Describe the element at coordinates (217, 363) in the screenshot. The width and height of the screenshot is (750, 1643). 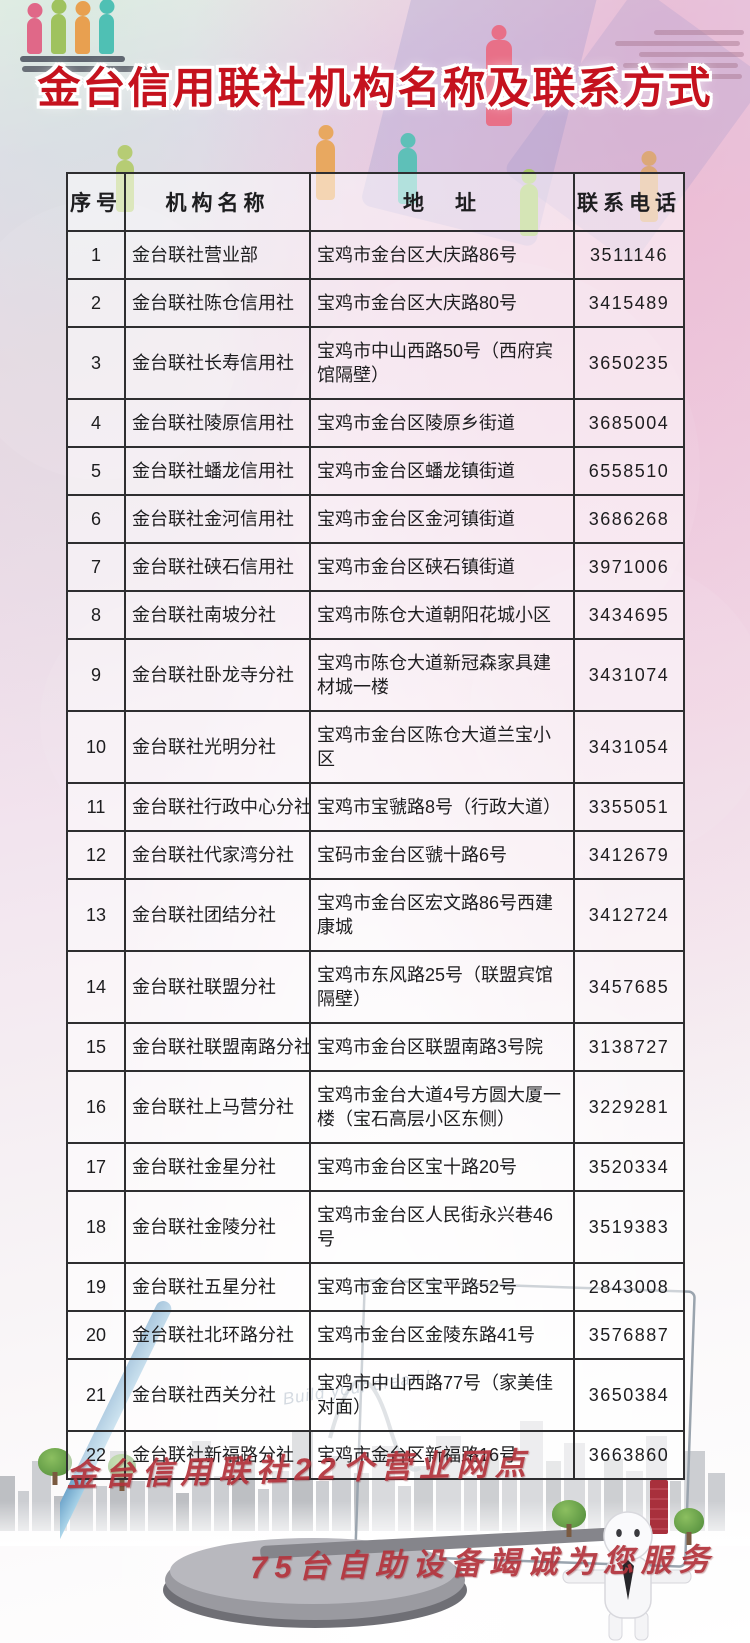
I see `cell-name: 金台联社长寿信用社` at that location.